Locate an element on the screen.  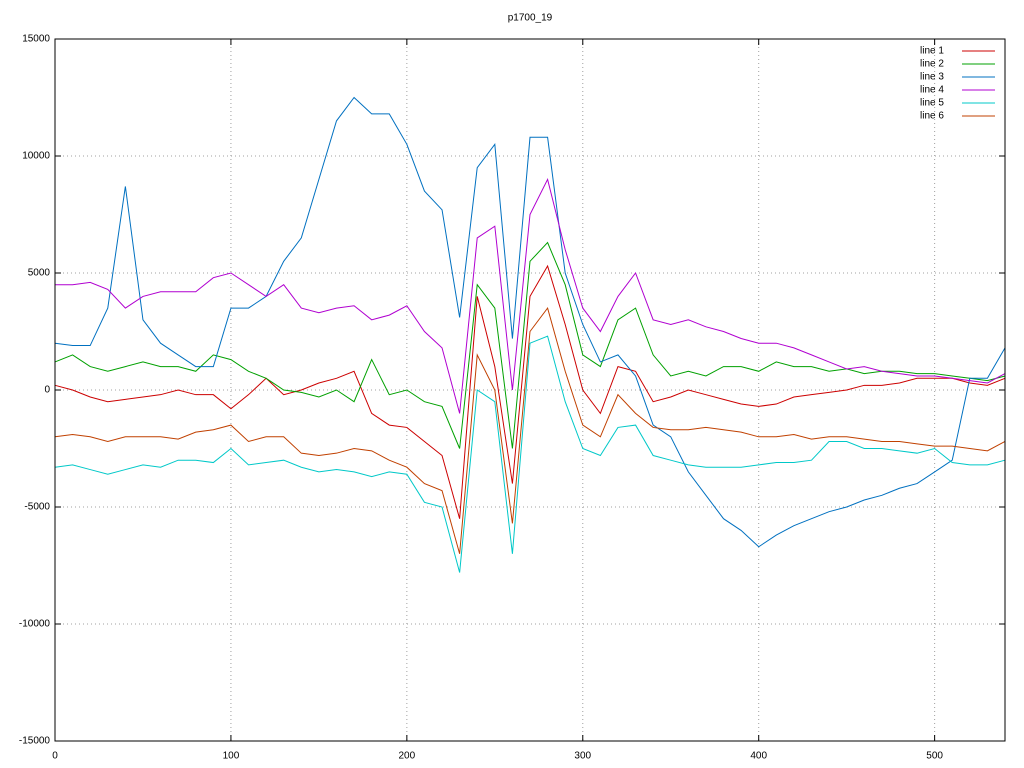
chart-title: p1700_19 is located at coordinates (530, 18).